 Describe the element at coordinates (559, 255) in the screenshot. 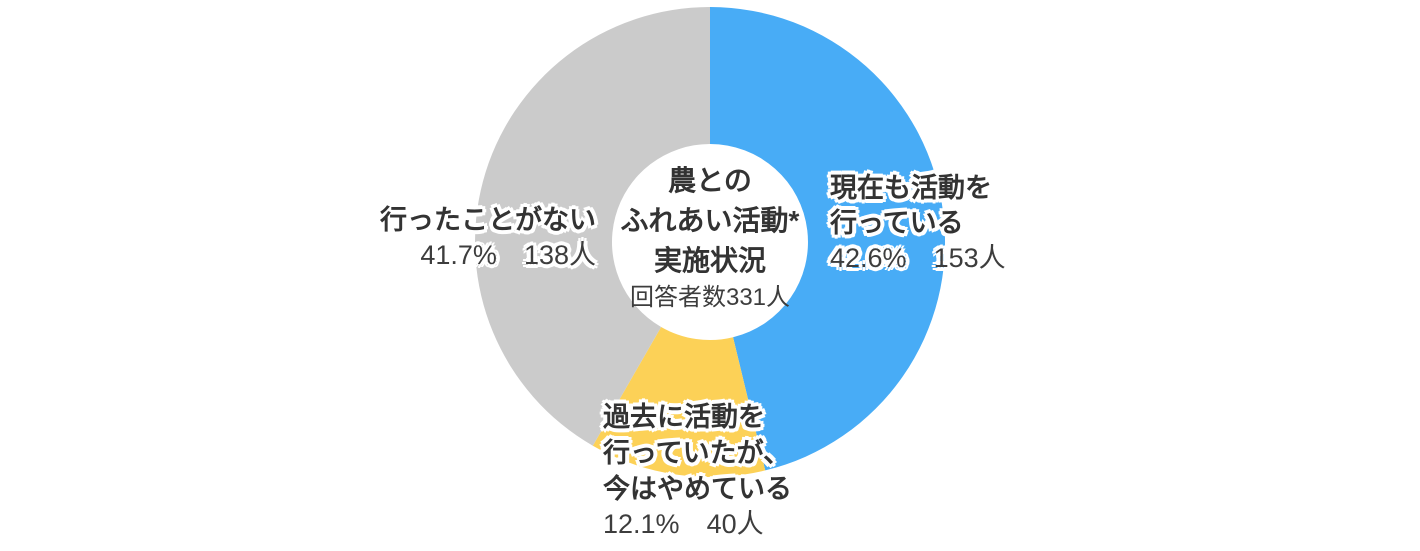

I see `count-value: 138人` at that location.